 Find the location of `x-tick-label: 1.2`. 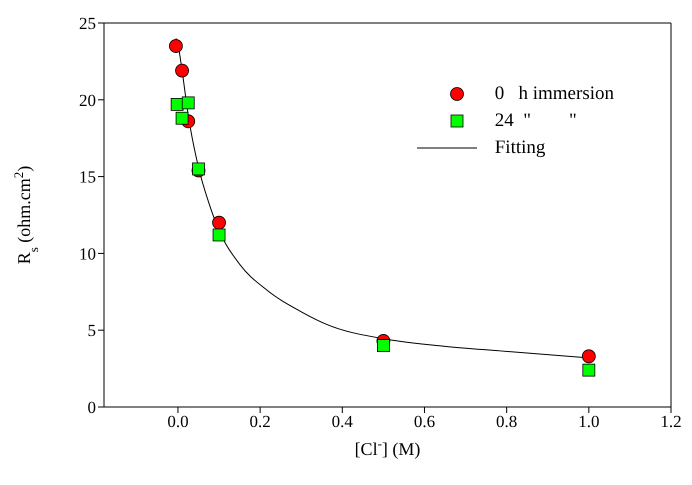

x-tick-label: 1.2 is located at coordinates (671, 422).